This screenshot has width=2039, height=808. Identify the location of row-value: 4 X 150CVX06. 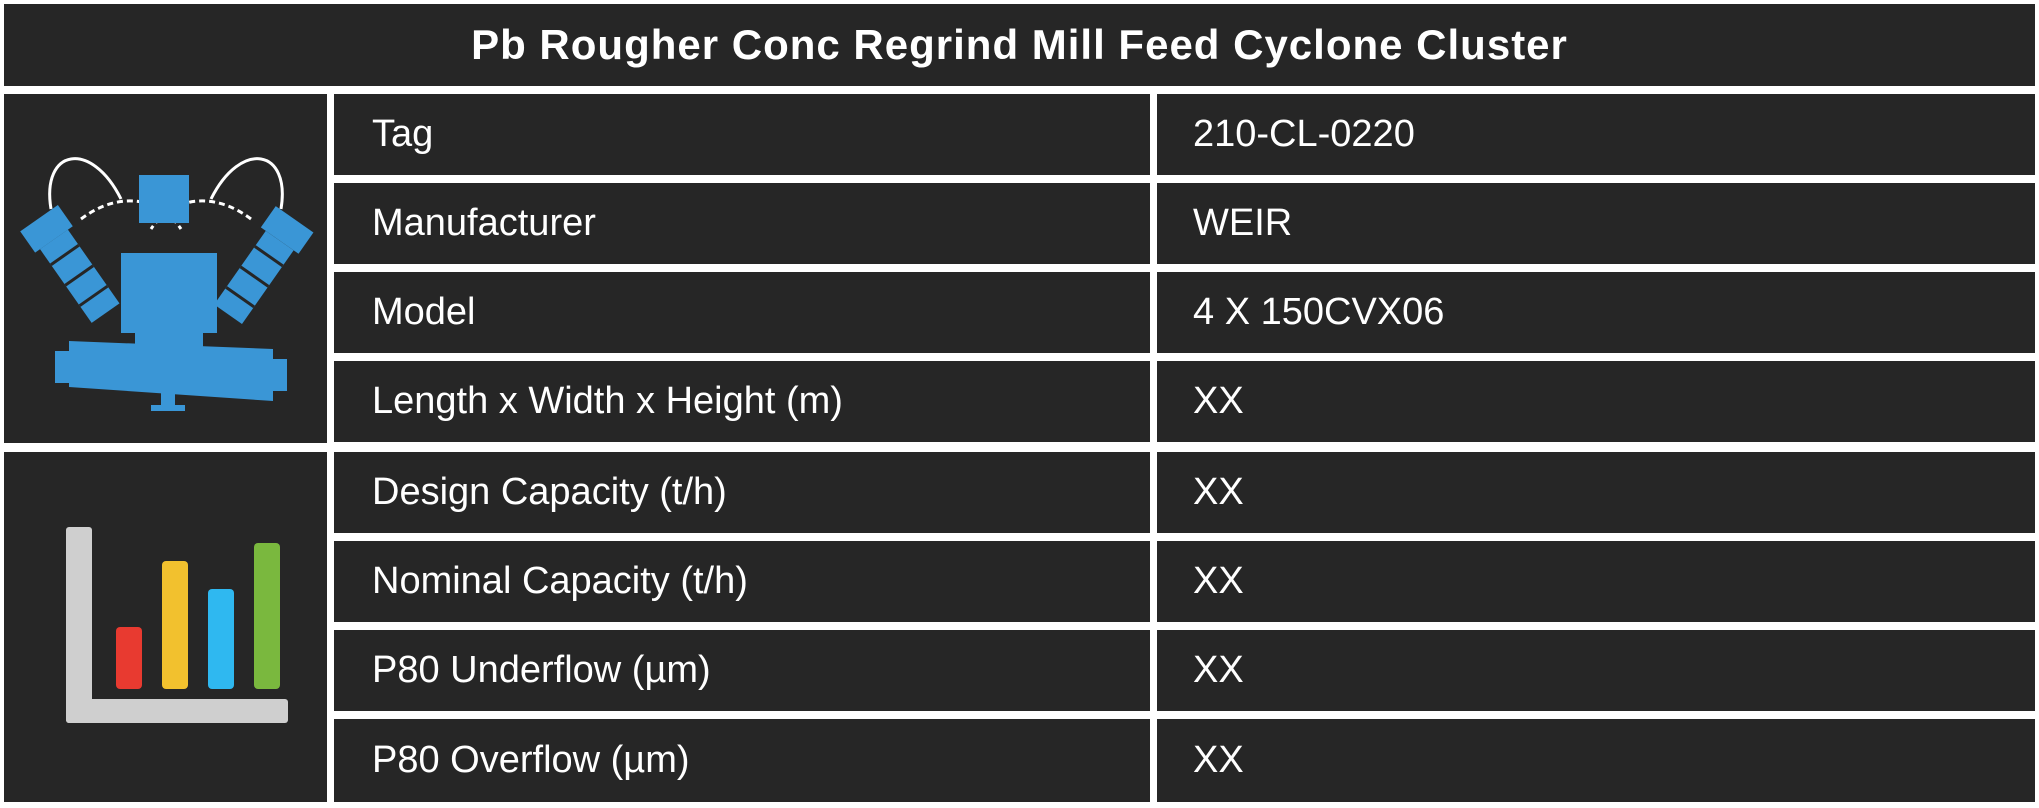
(1596, 312).